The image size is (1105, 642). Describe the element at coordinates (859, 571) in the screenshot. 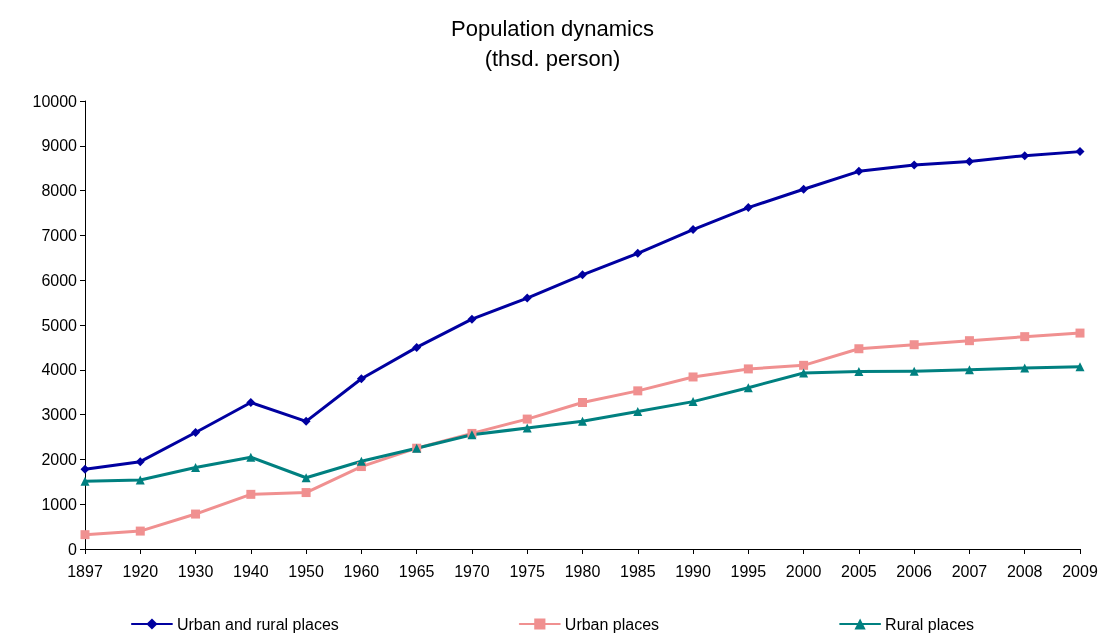

I see `x-tick-label: 2005` at that location.